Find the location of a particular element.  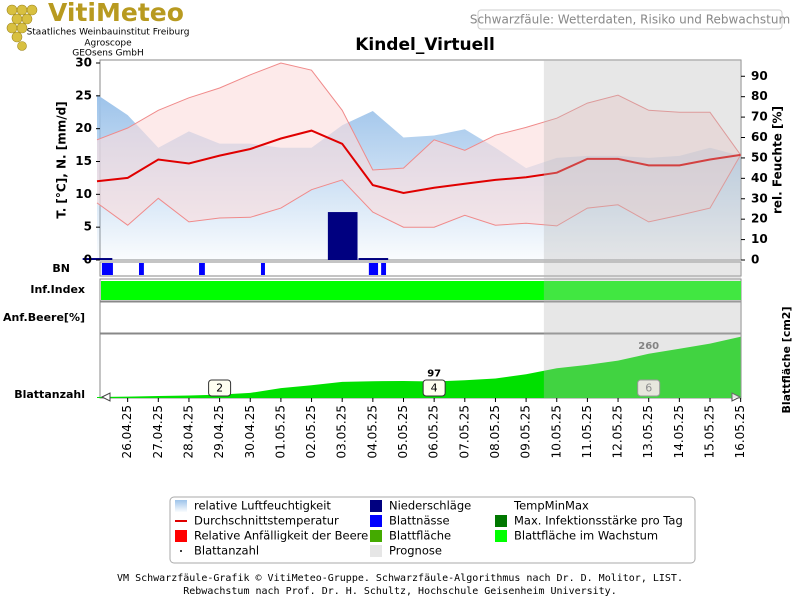

y2-tick-label: 40 is located at coordinates (759, 178).